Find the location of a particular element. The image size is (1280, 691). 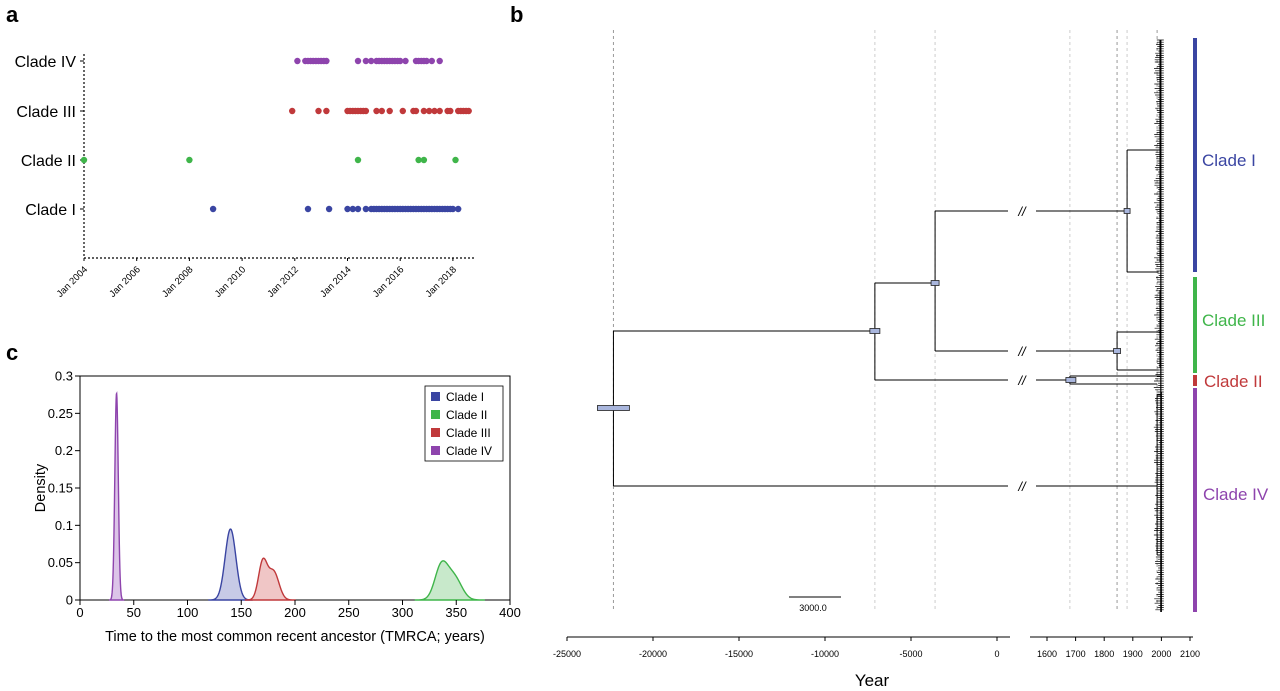

b-left-axis-tick-label: 0 is located at coordinates (996, 654).